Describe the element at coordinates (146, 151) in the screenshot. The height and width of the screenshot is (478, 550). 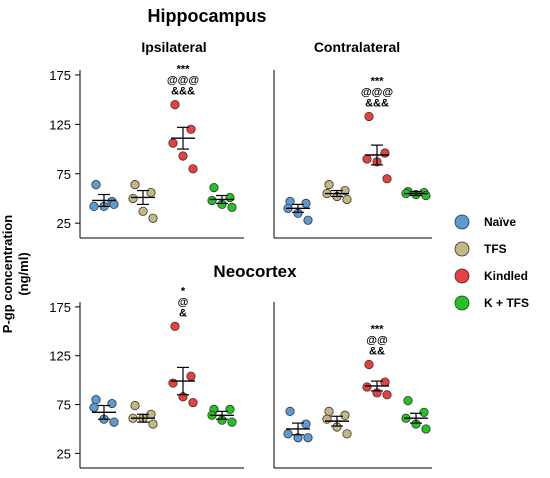
I see `panel-1: 25 75 125 175 ***@@@&&&` at that location.